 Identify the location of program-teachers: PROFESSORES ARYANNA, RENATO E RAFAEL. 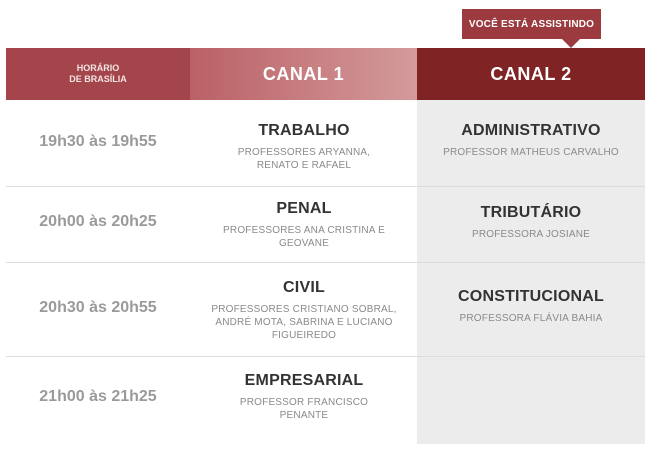
(304, 159).